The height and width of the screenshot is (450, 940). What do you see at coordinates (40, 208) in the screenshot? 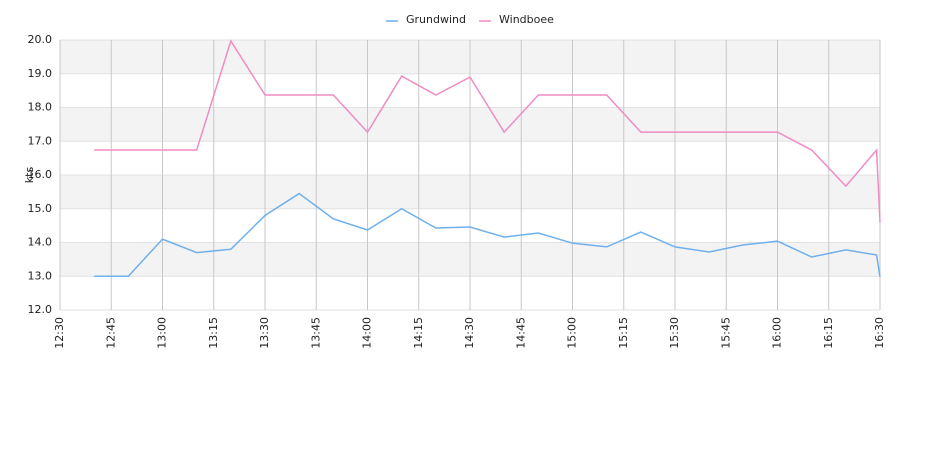
I see `y-tick-label: 15.0` at bounding box center [40, 208].